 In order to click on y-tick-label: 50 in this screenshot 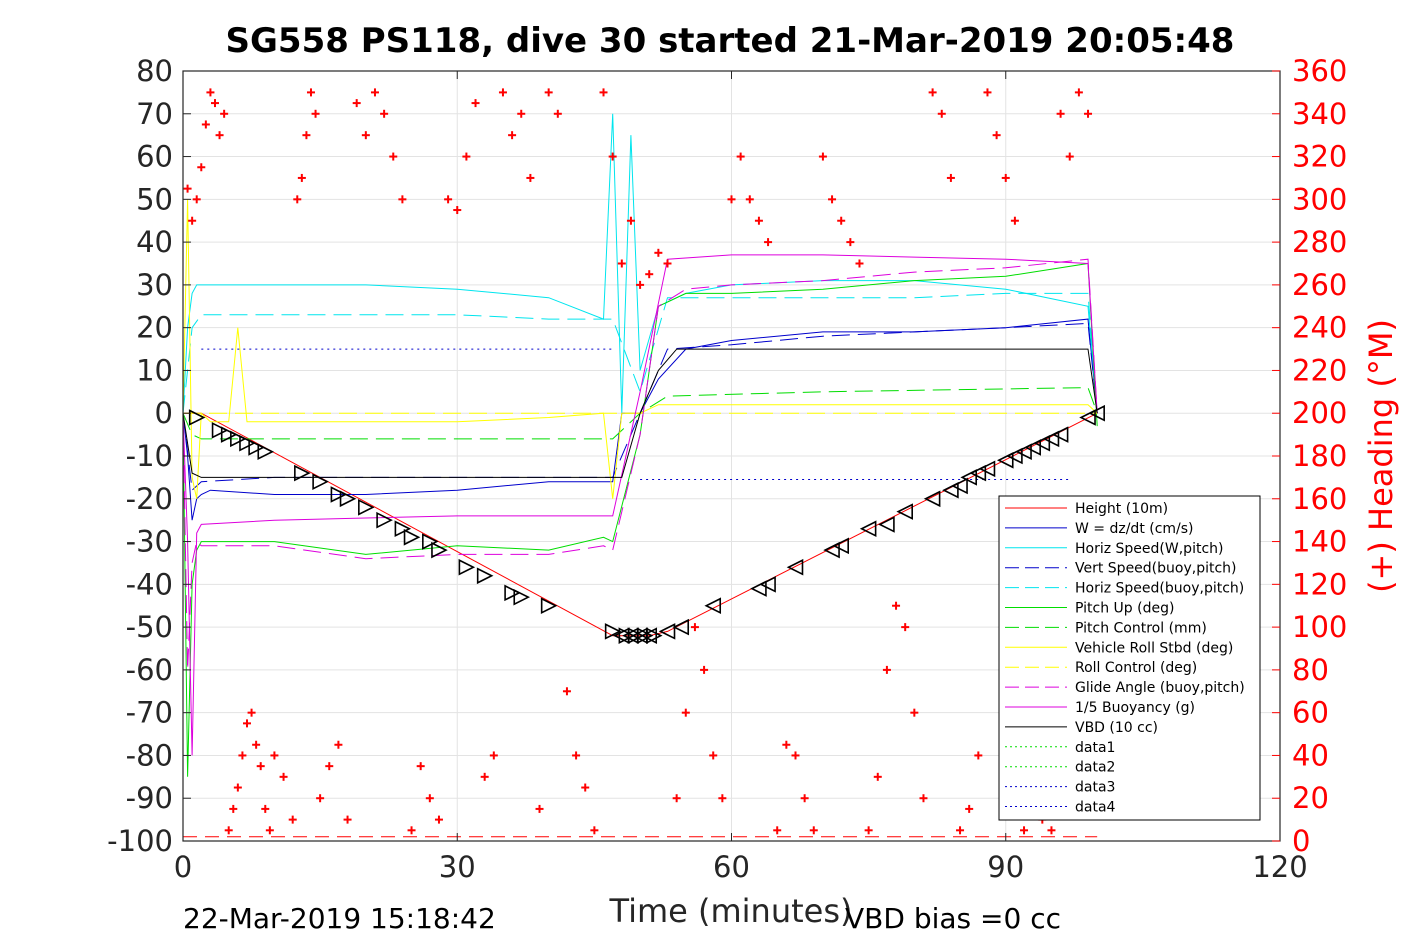, I will do `click(154, 199)`.